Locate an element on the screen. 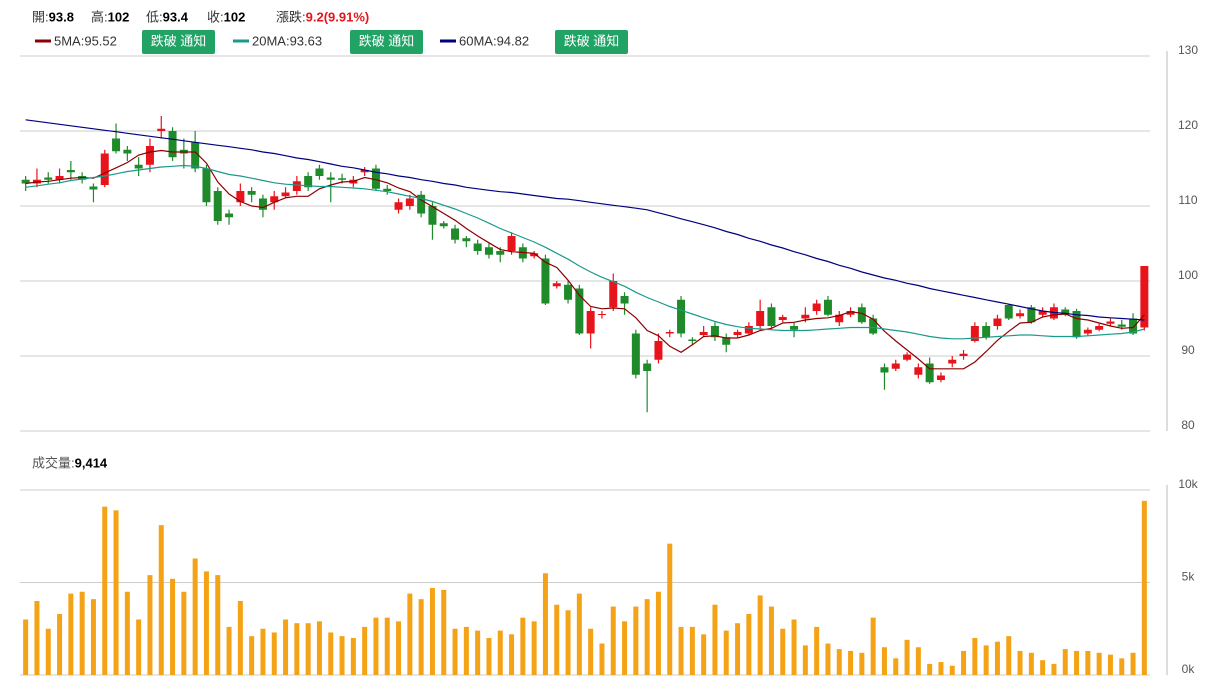 The width and height of the screenshot is (1213, 690). header-value: 93.8 is located at coordinates (61, 16).